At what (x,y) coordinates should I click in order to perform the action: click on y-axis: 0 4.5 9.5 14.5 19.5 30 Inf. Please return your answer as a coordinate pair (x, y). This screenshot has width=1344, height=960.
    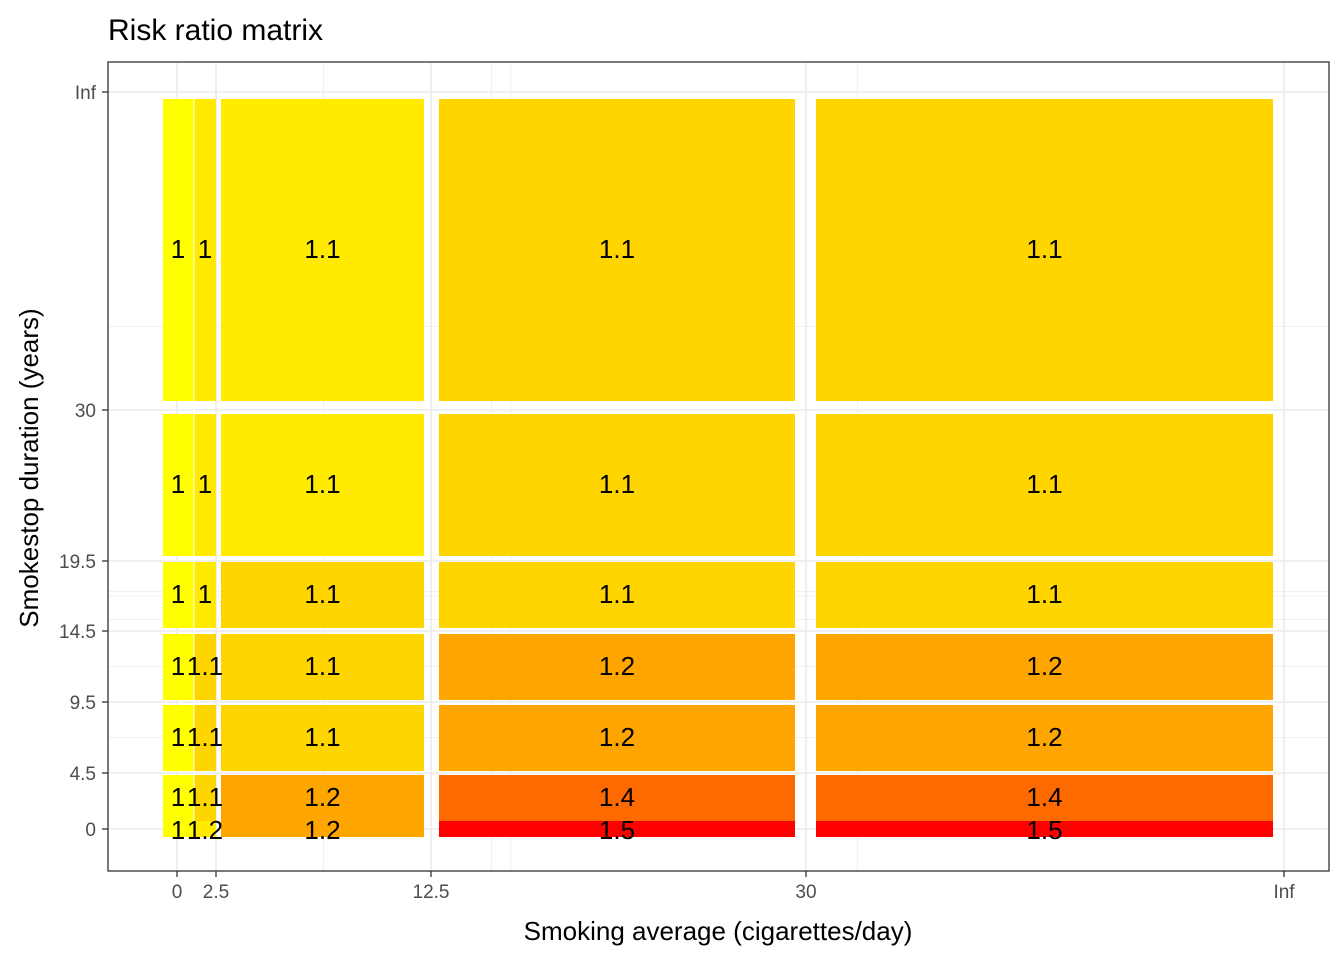
    Looking at the image, I should click on (83, 462).